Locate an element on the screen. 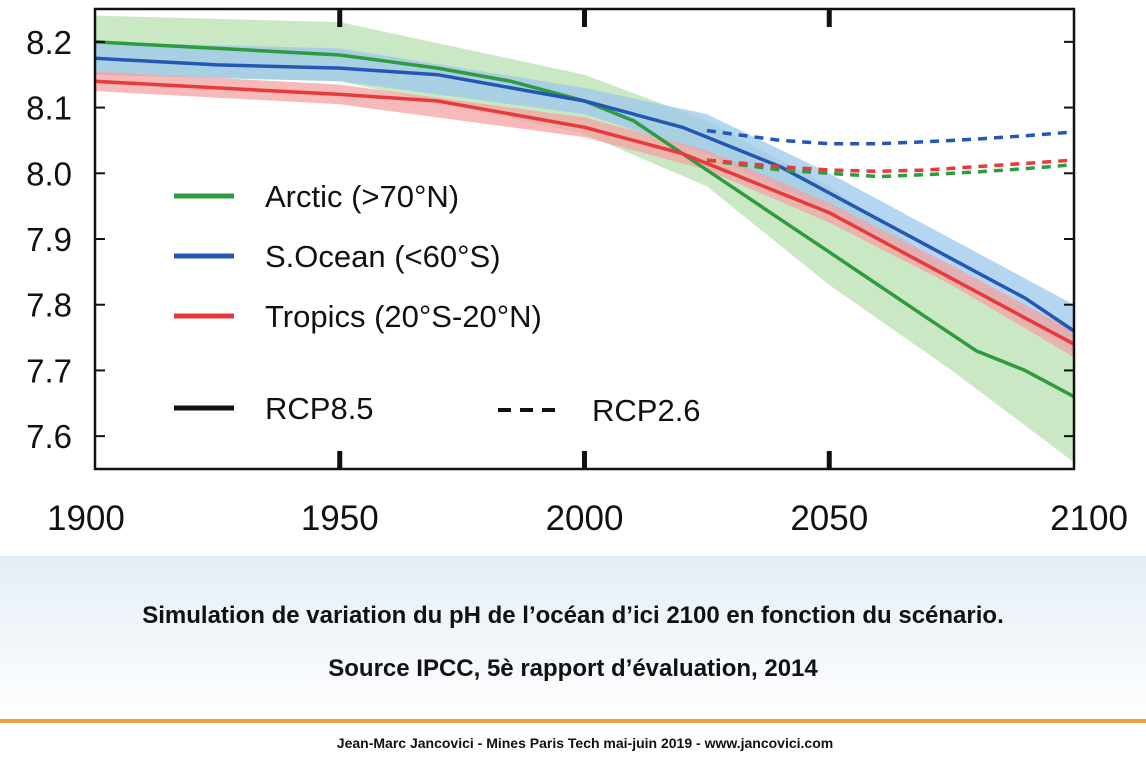 Image resolution: width=1146 pixels, height=759 pixels. y-tick-label-8.2: 8.2 is located at coordinates (49, 42).